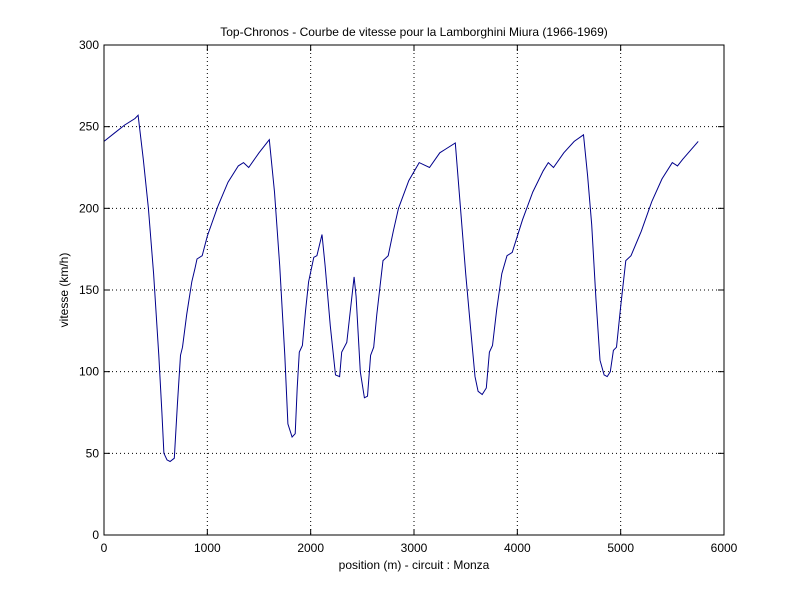 The width and height of the screenshot is (800, 601). Describe the element at coordinates (64, 290) in the screenshot. I see `y-axis-label: vitesse (km/h)` at that location.